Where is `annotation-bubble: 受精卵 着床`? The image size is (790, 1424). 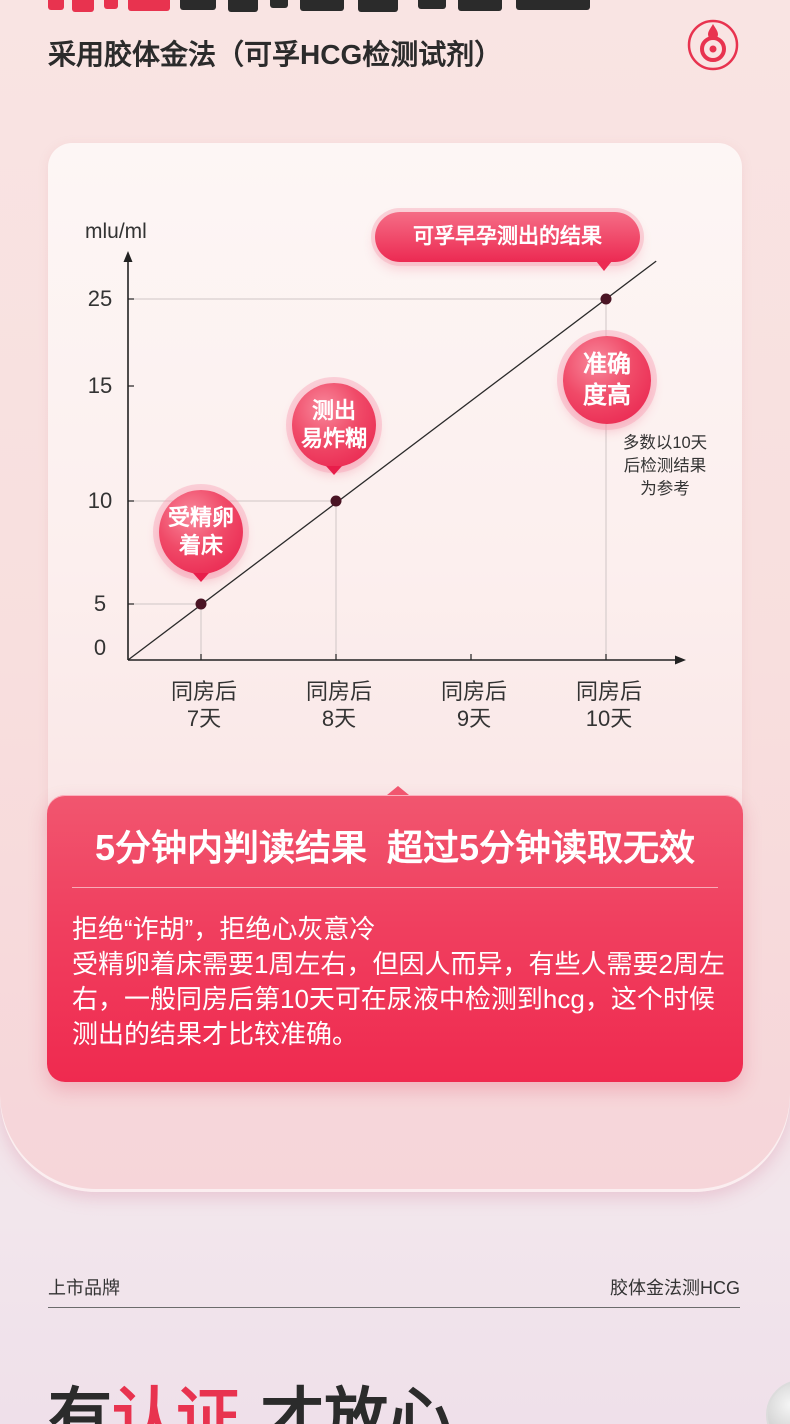 annotation-bubble: 受精卵 着床 is located at coordinates (201, 536).